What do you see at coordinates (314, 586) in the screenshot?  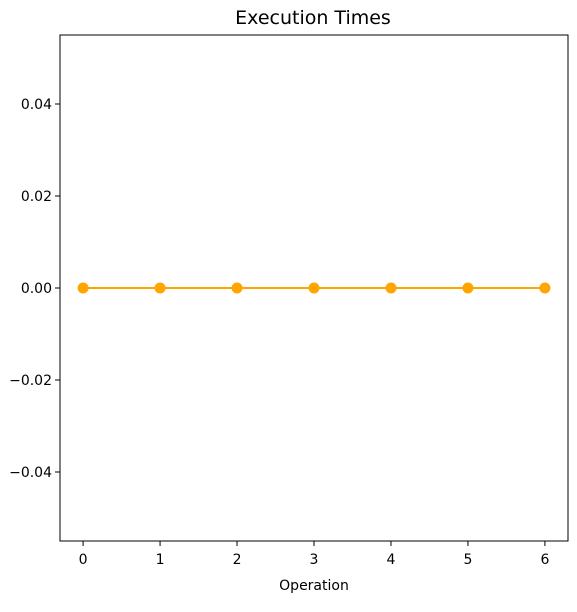 I see `x-axis-label: Operation` at bounding box center [314, 586].